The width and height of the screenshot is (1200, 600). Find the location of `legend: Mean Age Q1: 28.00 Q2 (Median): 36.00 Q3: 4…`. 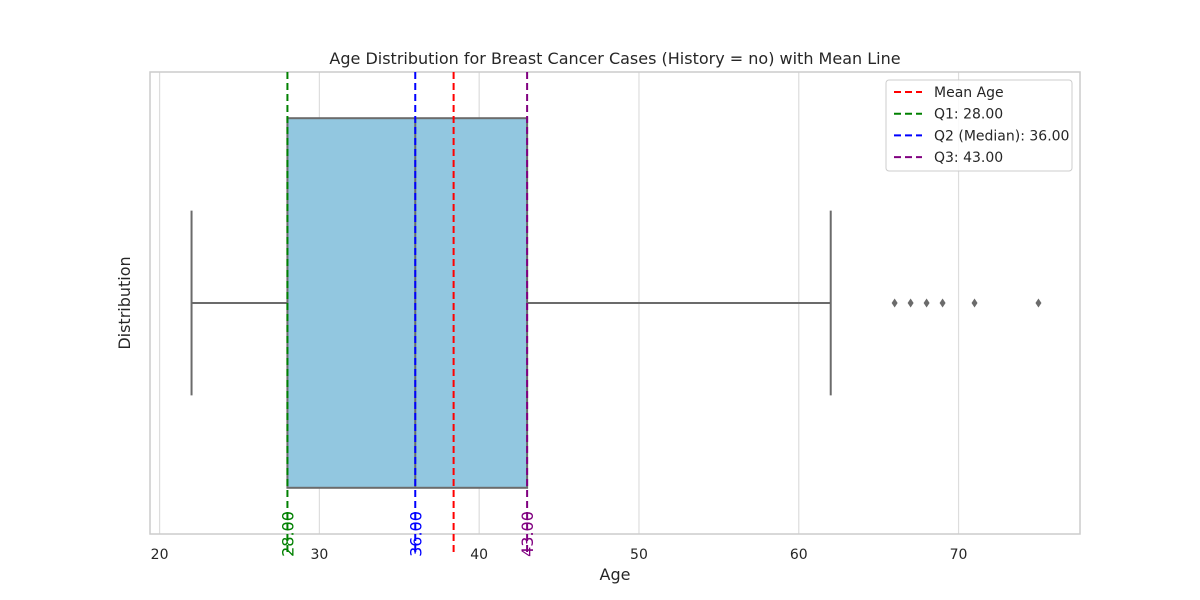

legend: Mean Age Q1: 28.00 Q2 (Median): 36.00 Q3: 4… is located at coordinates (979, 125).